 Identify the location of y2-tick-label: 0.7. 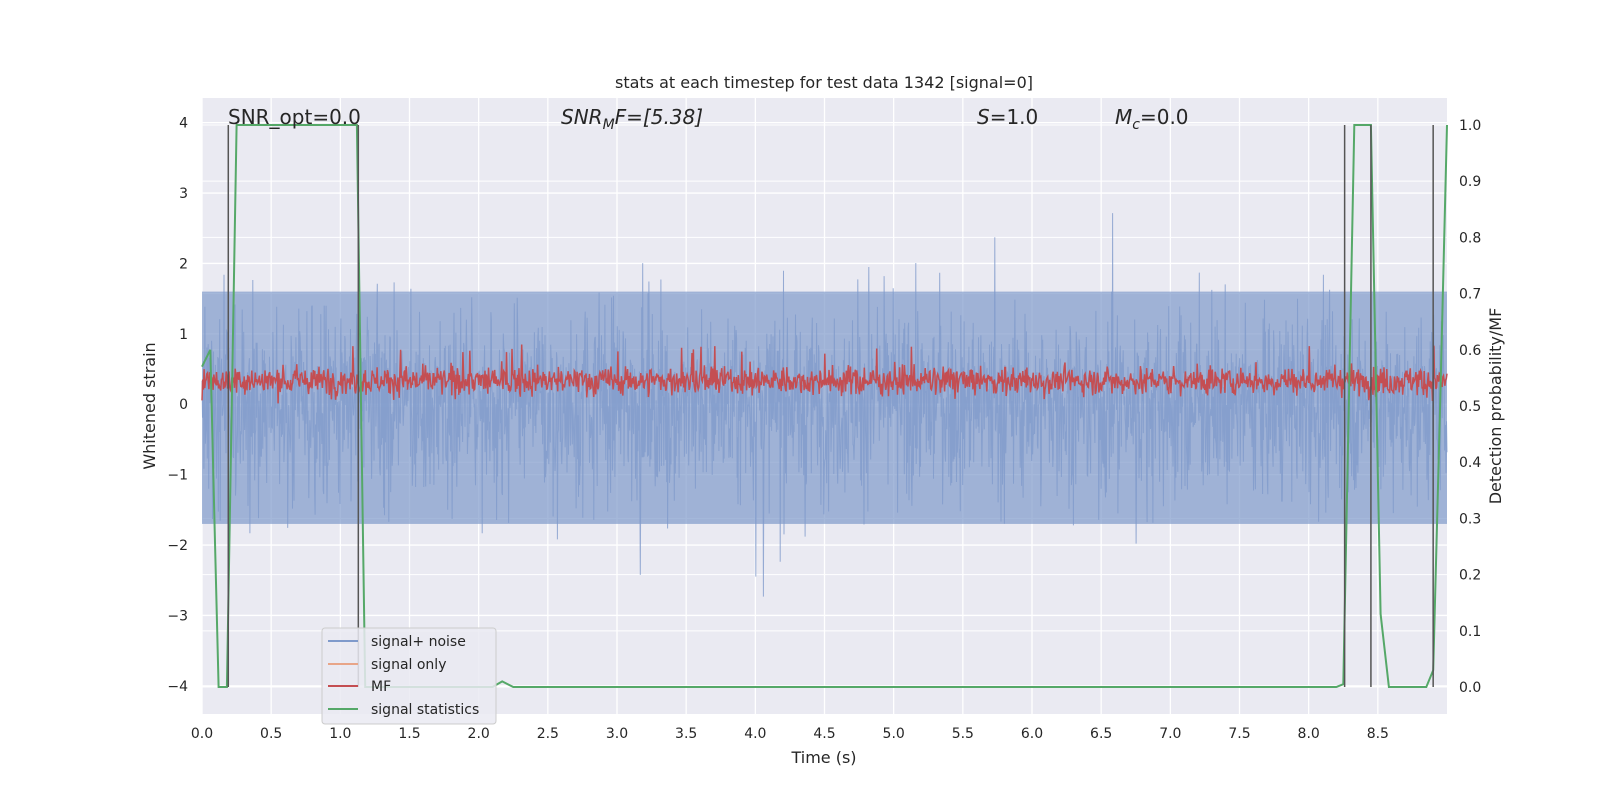
(1470, 295).